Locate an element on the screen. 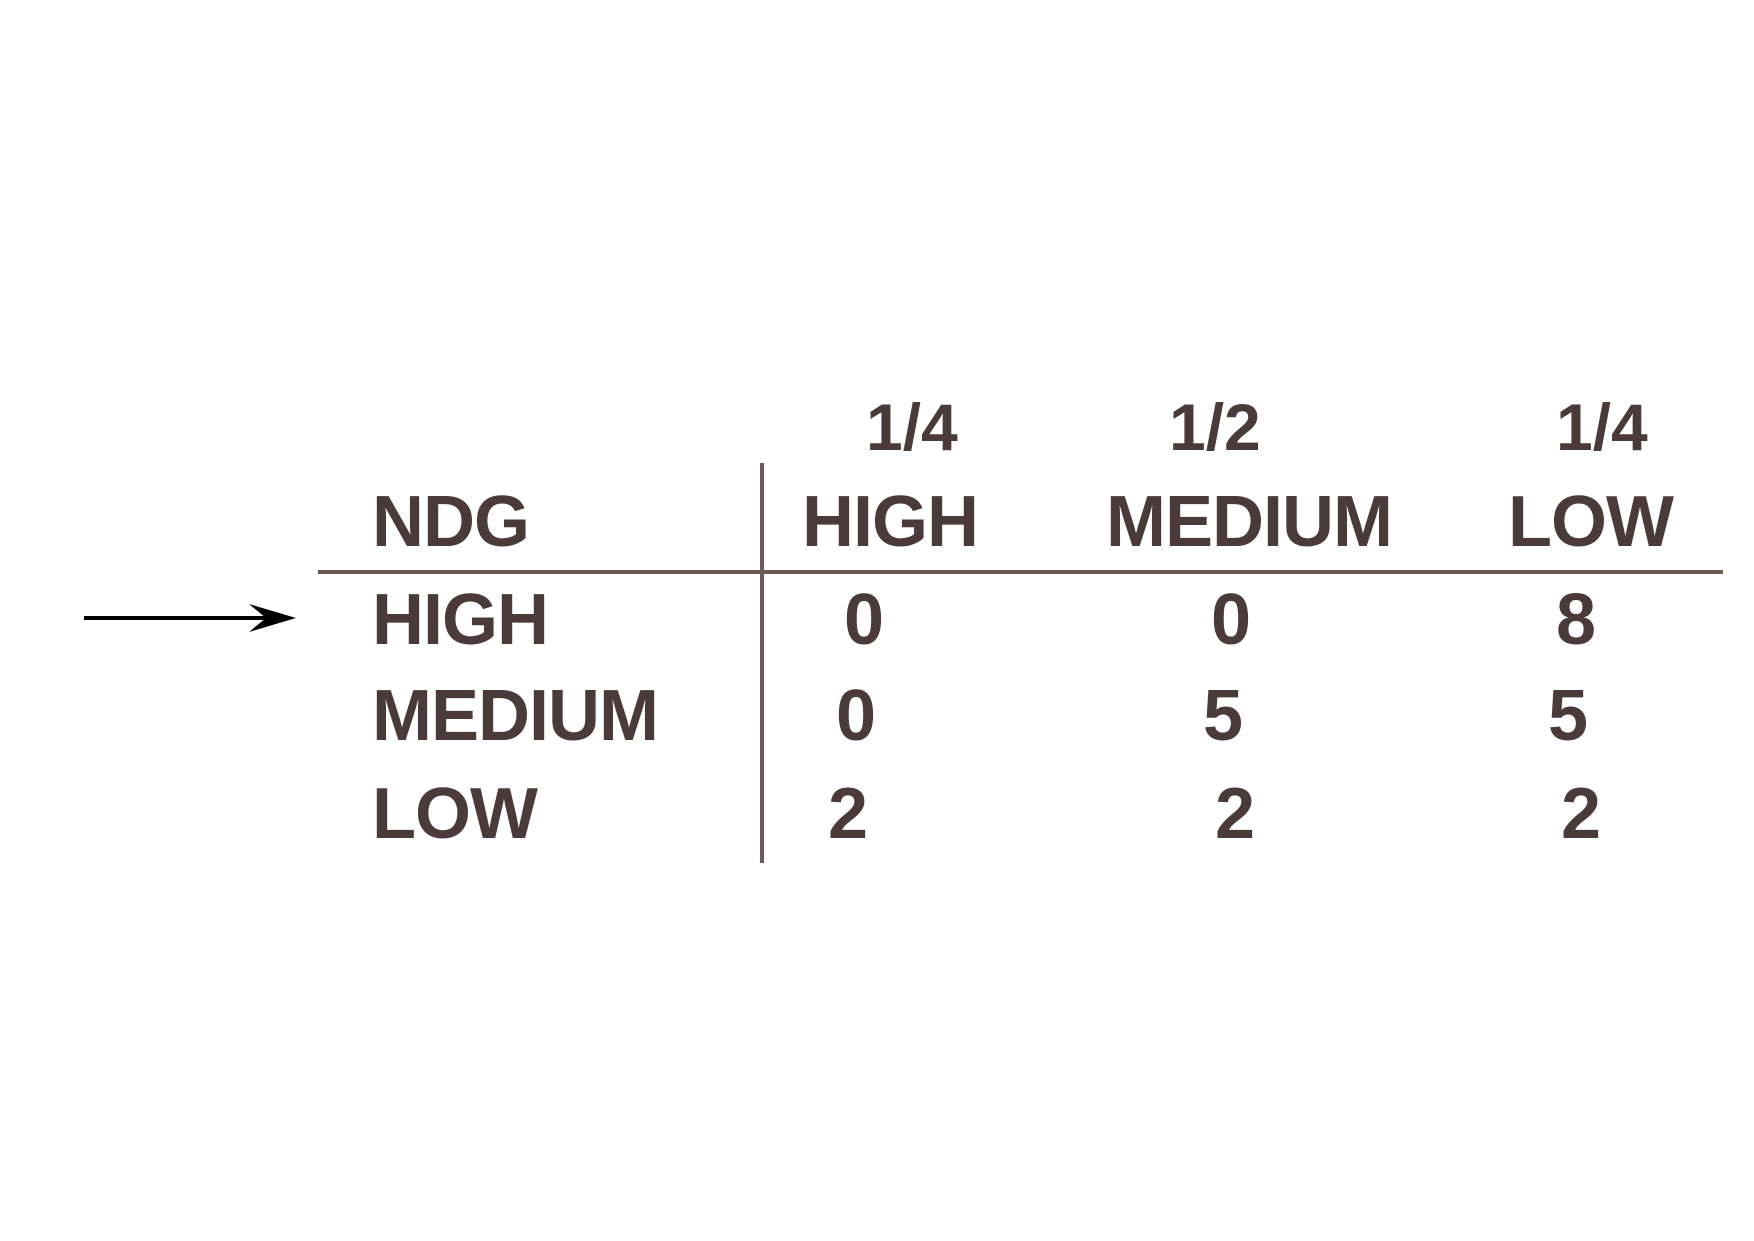 The width and height of the screenshot is (1754, 1241). column-fraction-low: 1/4 is located at coordinates (1602, 427).